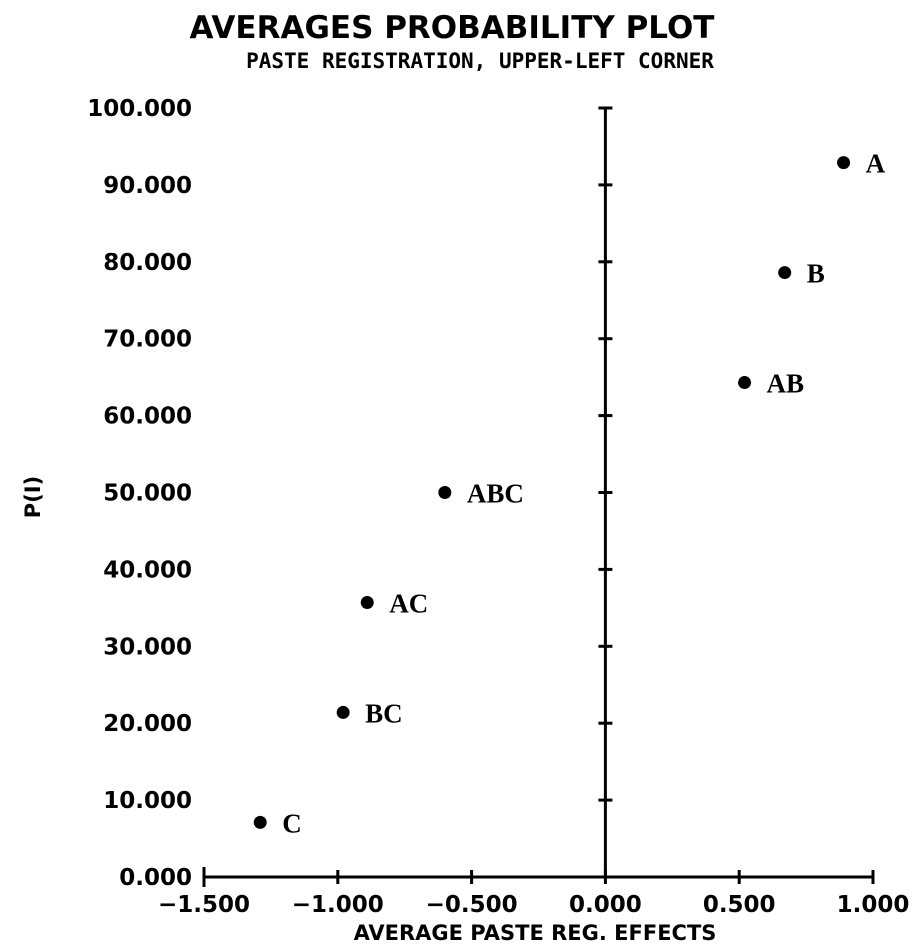  I want to click on chart-title: AVERAGES PROBABILITY PLOT, so click(452, 28).